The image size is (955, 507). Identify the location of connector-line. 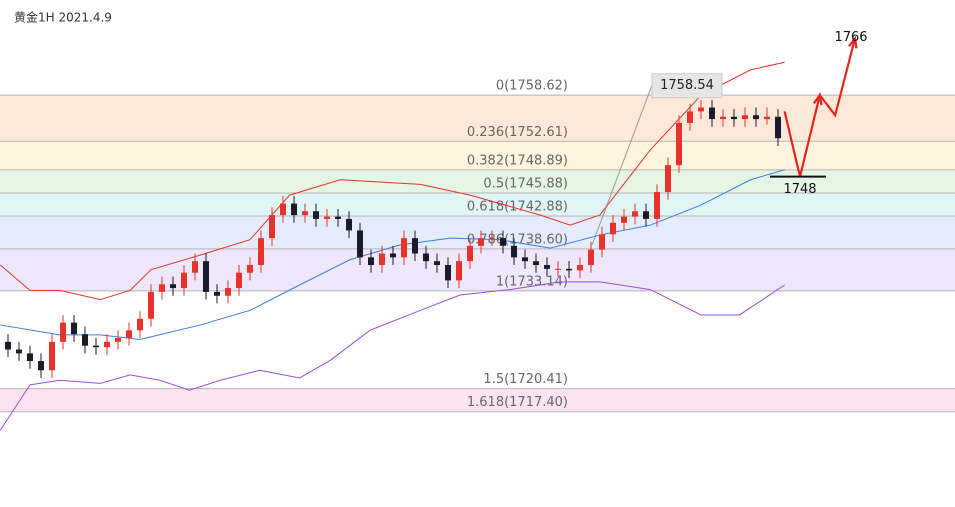
(622, 165).